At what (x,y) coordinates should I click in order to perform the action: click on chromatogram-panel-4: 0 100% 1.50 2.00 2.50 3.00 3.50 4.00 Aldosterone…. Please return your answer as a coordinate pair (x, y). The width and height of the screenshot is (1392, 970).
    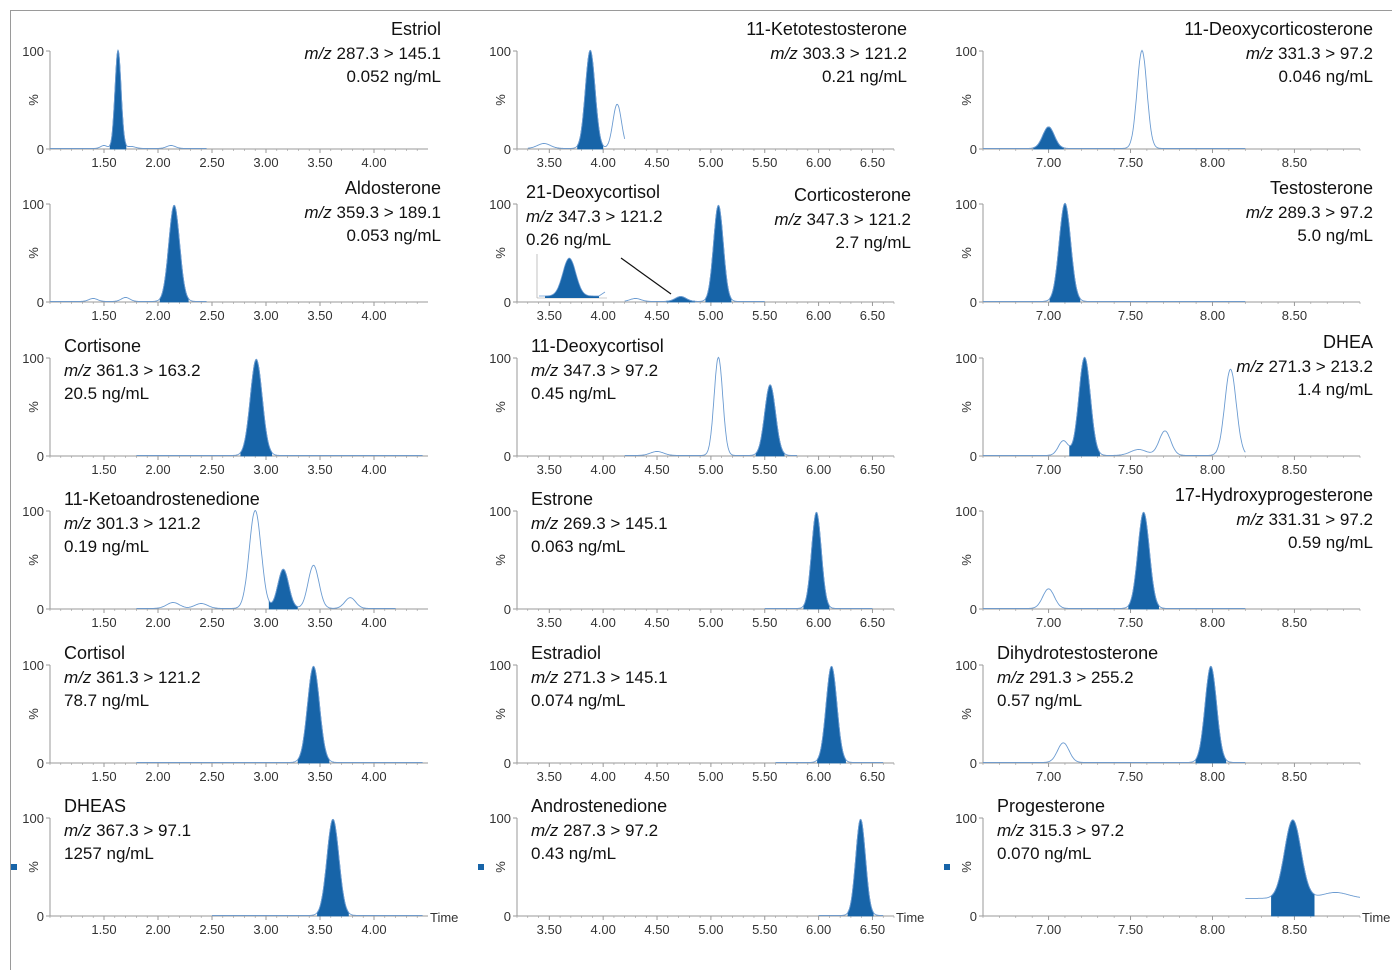
    Looking at the image, I should click on (231, 250).